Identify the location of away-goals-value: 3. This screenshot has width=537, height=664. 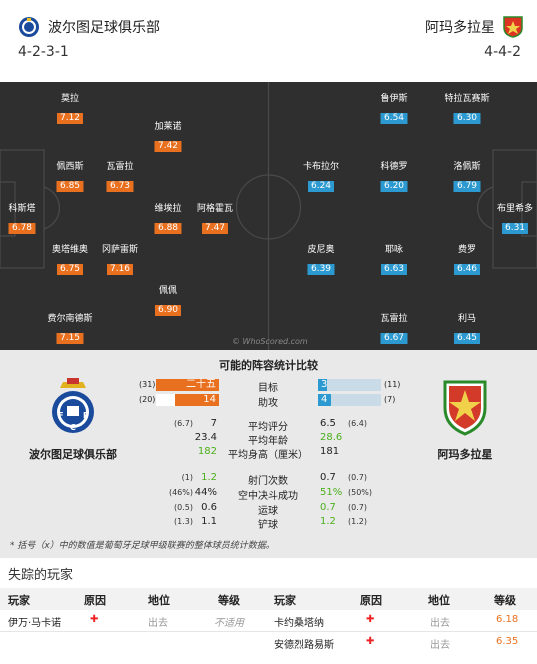
(324, 384).